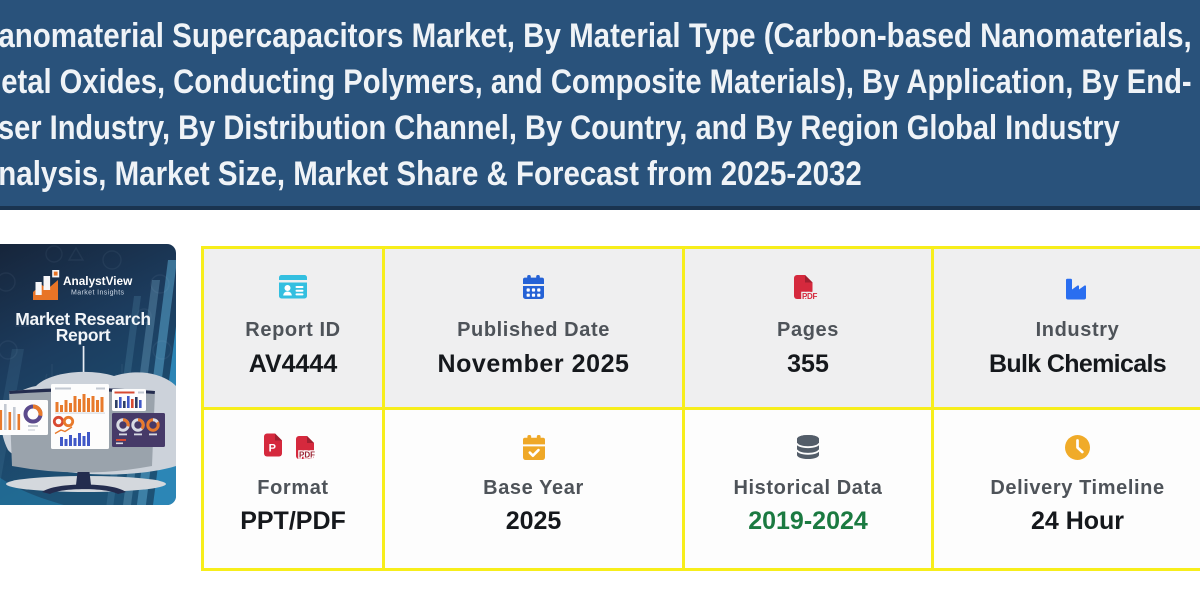  I want to click on svg-text: Market Research, so click(83, 319).